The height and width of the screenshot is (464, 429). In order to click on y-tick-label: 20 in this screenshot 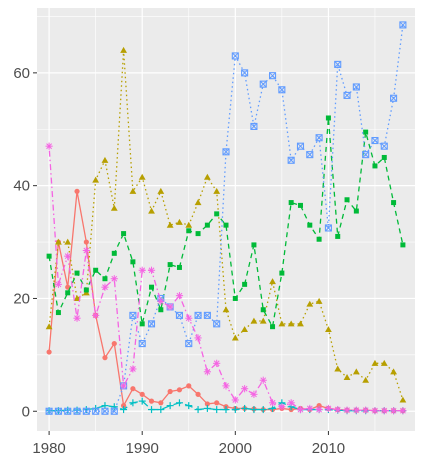, I will do `click(21, 298)`.